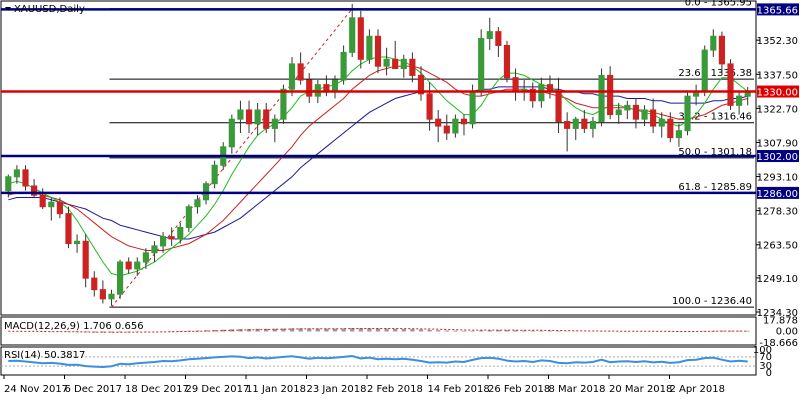  I want to click on price-tick-label: 1307.90, so click(777, 143).